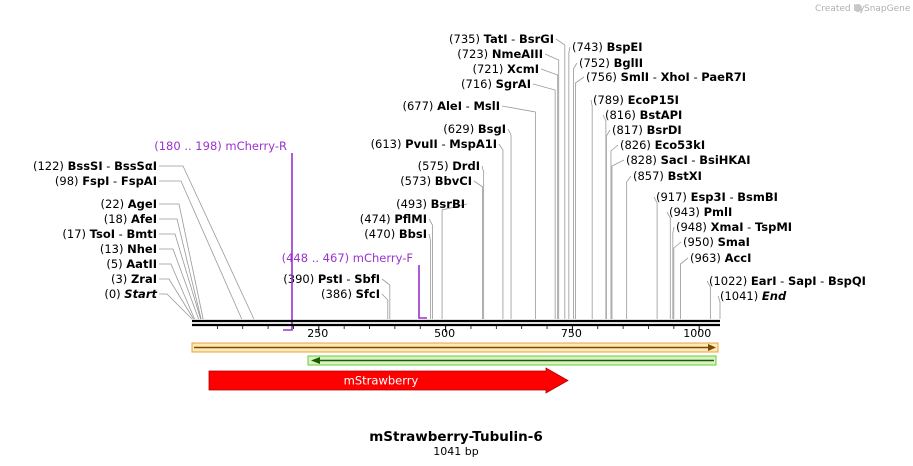  I want to click on restriction-site: (723) NmeAIII, so click(500, 54).